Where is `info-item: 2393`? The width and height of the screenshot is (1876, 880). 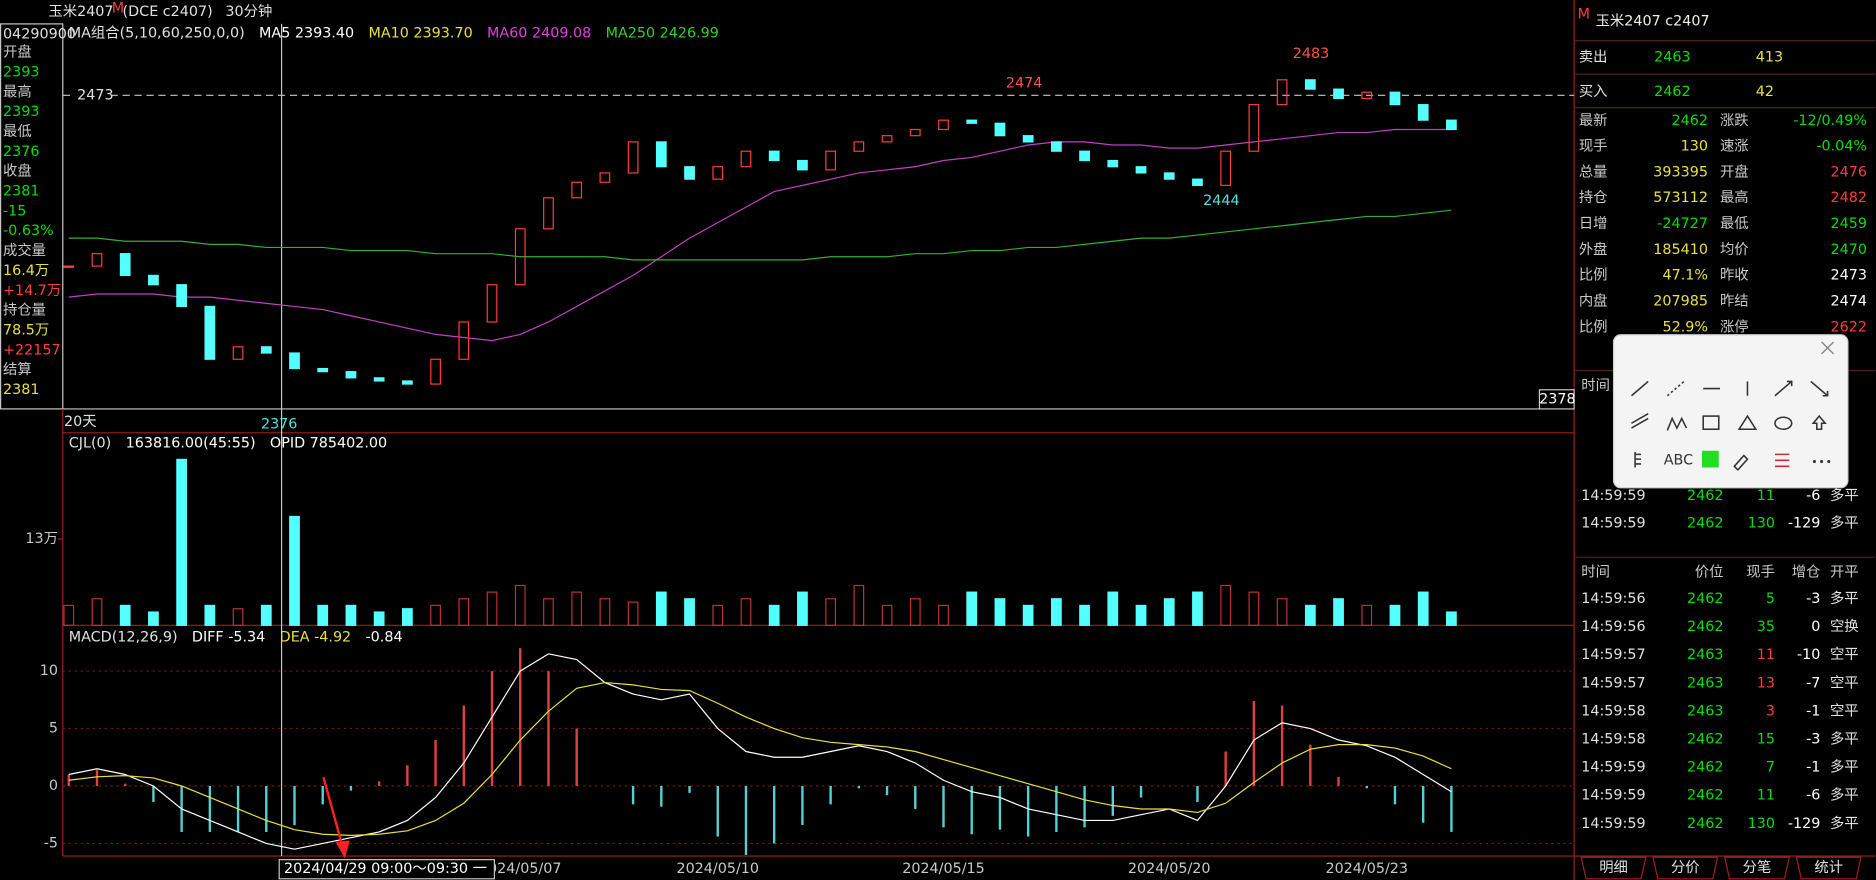
info-item: 2393 is located at coordinates (21, 72).